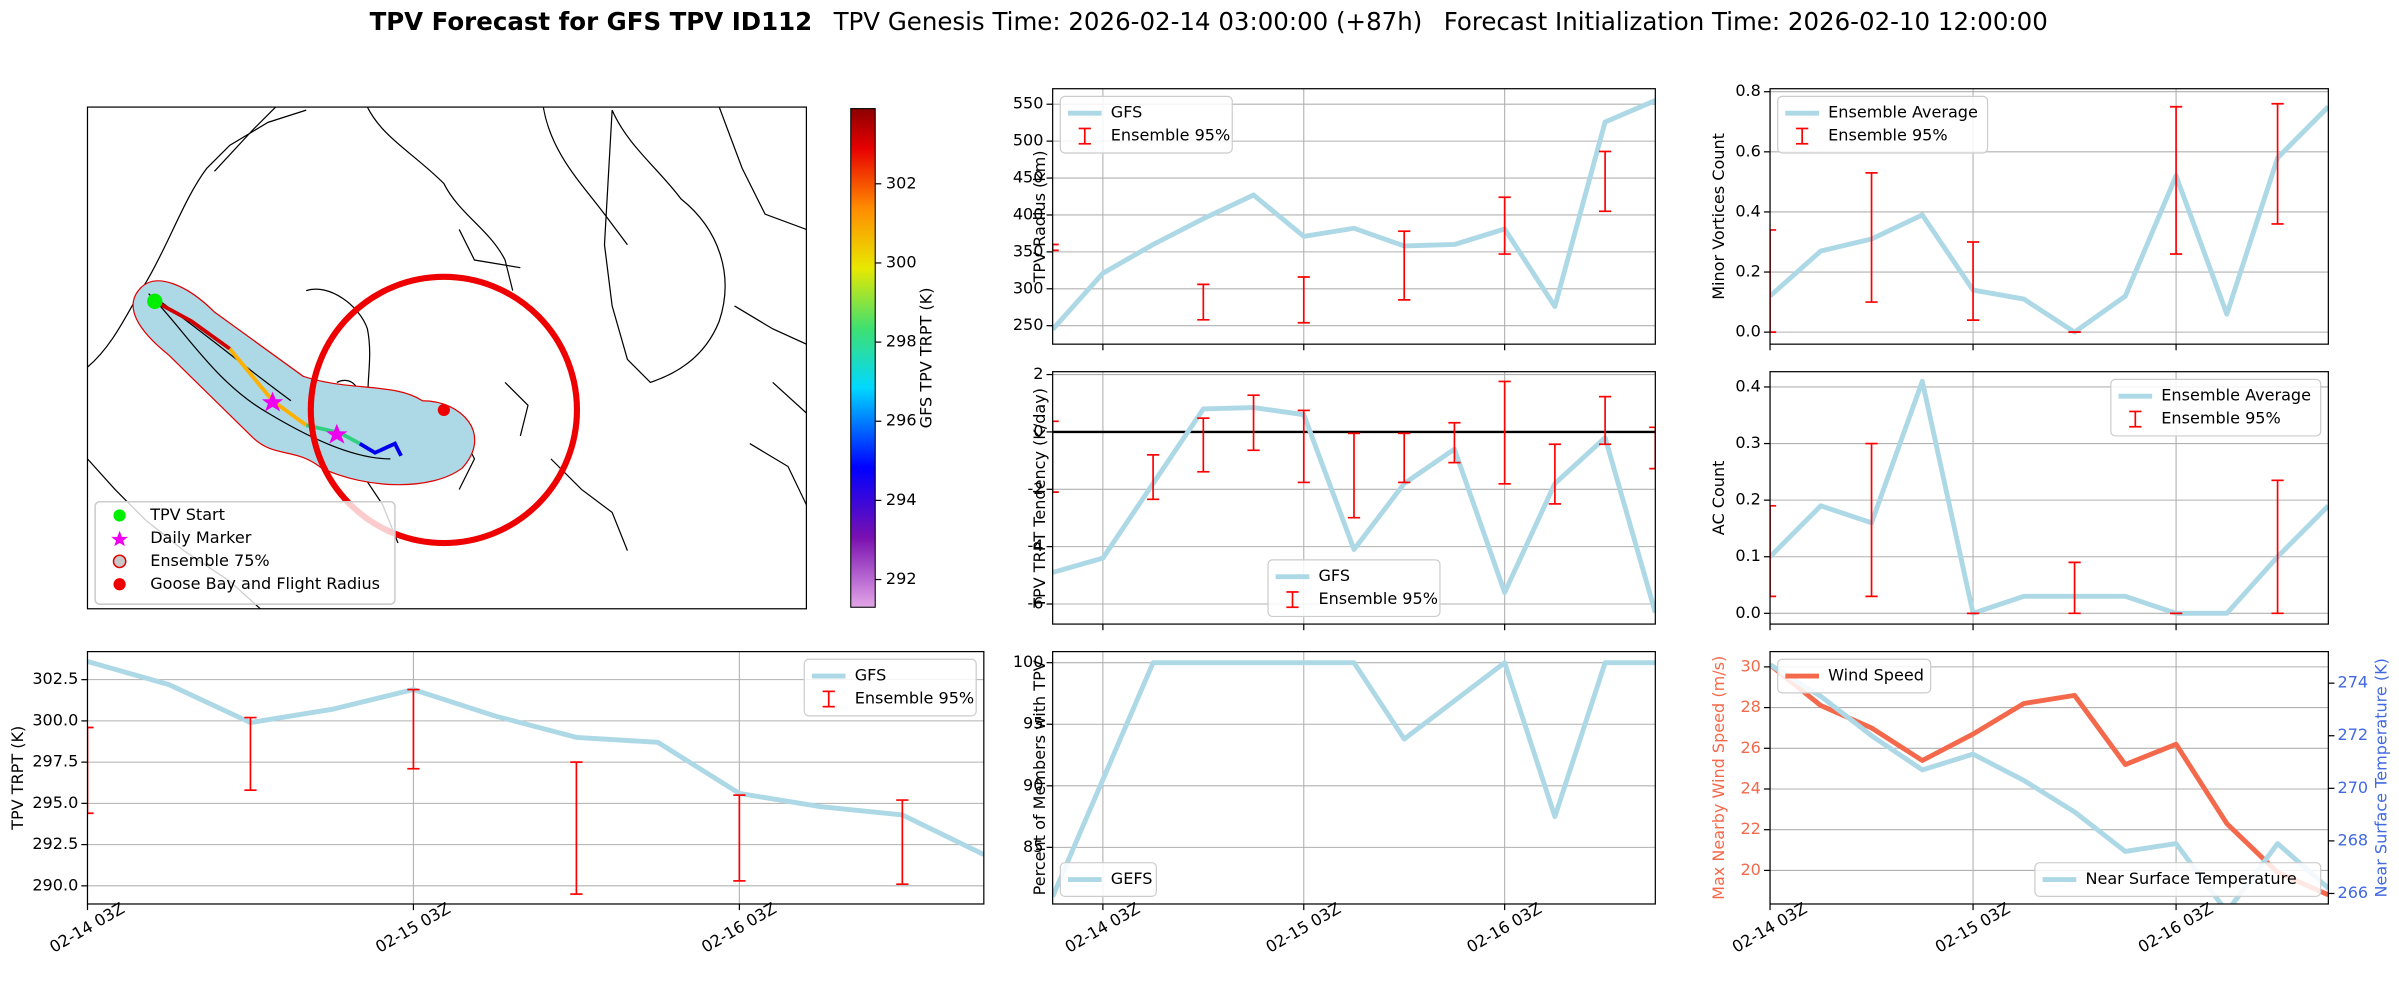  I want to click on colorbar-tick-label: 302, so click(901, 182).